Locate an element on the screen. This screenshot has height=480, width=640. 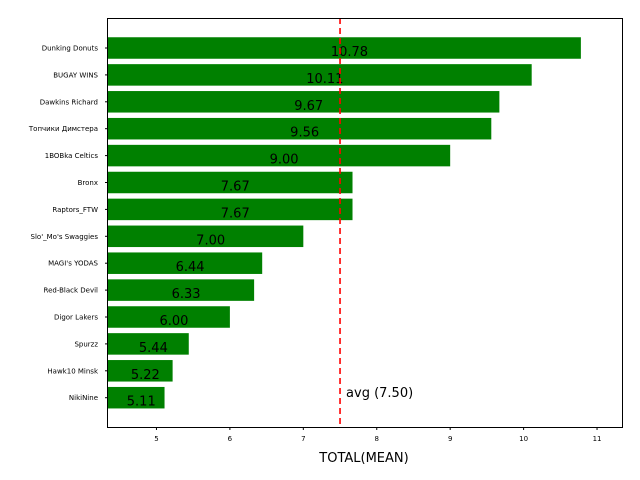
y-tick-label: MAGI's YODAS is located at coordinates (73, 264).